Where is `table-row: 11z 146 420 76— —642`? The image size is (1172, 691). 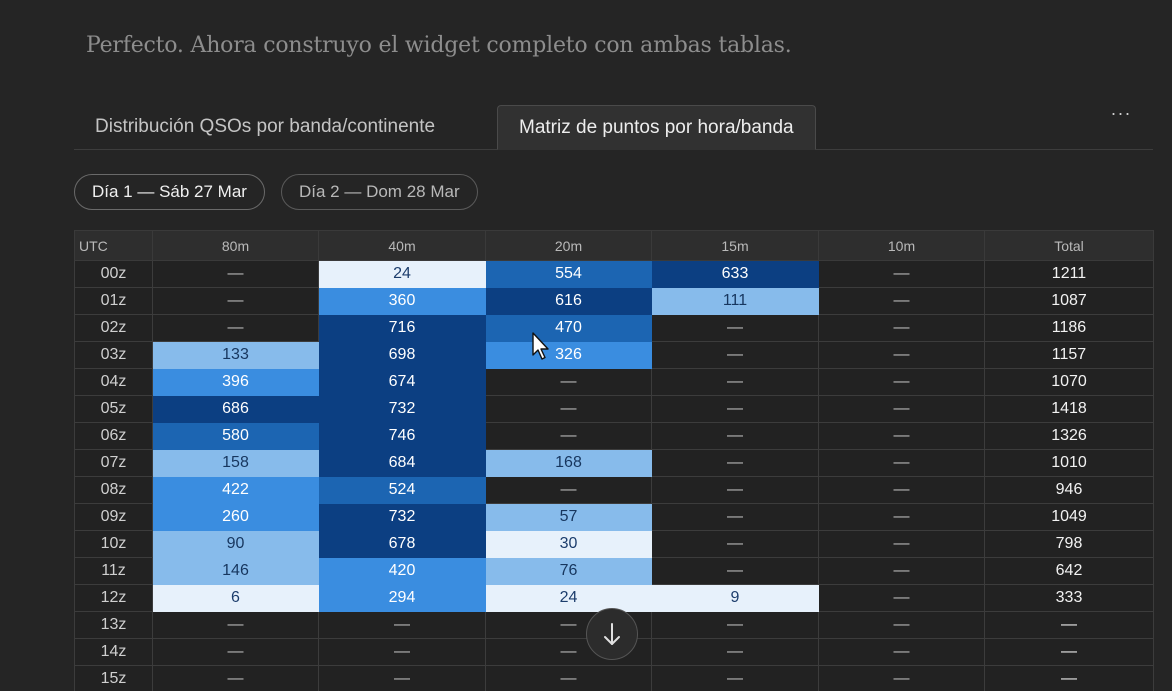
table-row: 11z 146 420 76— —642 is located at coordinates (614, 571).